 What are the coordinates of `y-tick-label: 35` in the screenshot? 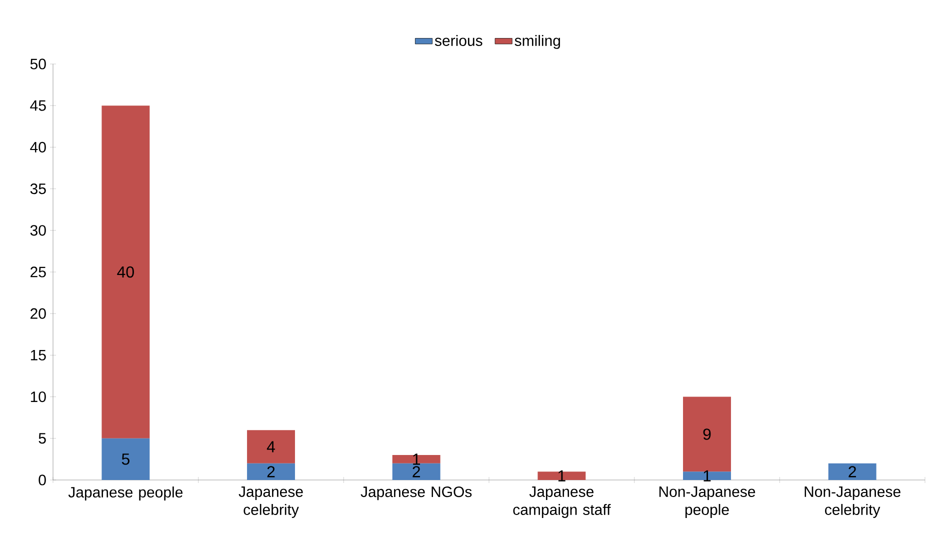 It's located at (38, 188).